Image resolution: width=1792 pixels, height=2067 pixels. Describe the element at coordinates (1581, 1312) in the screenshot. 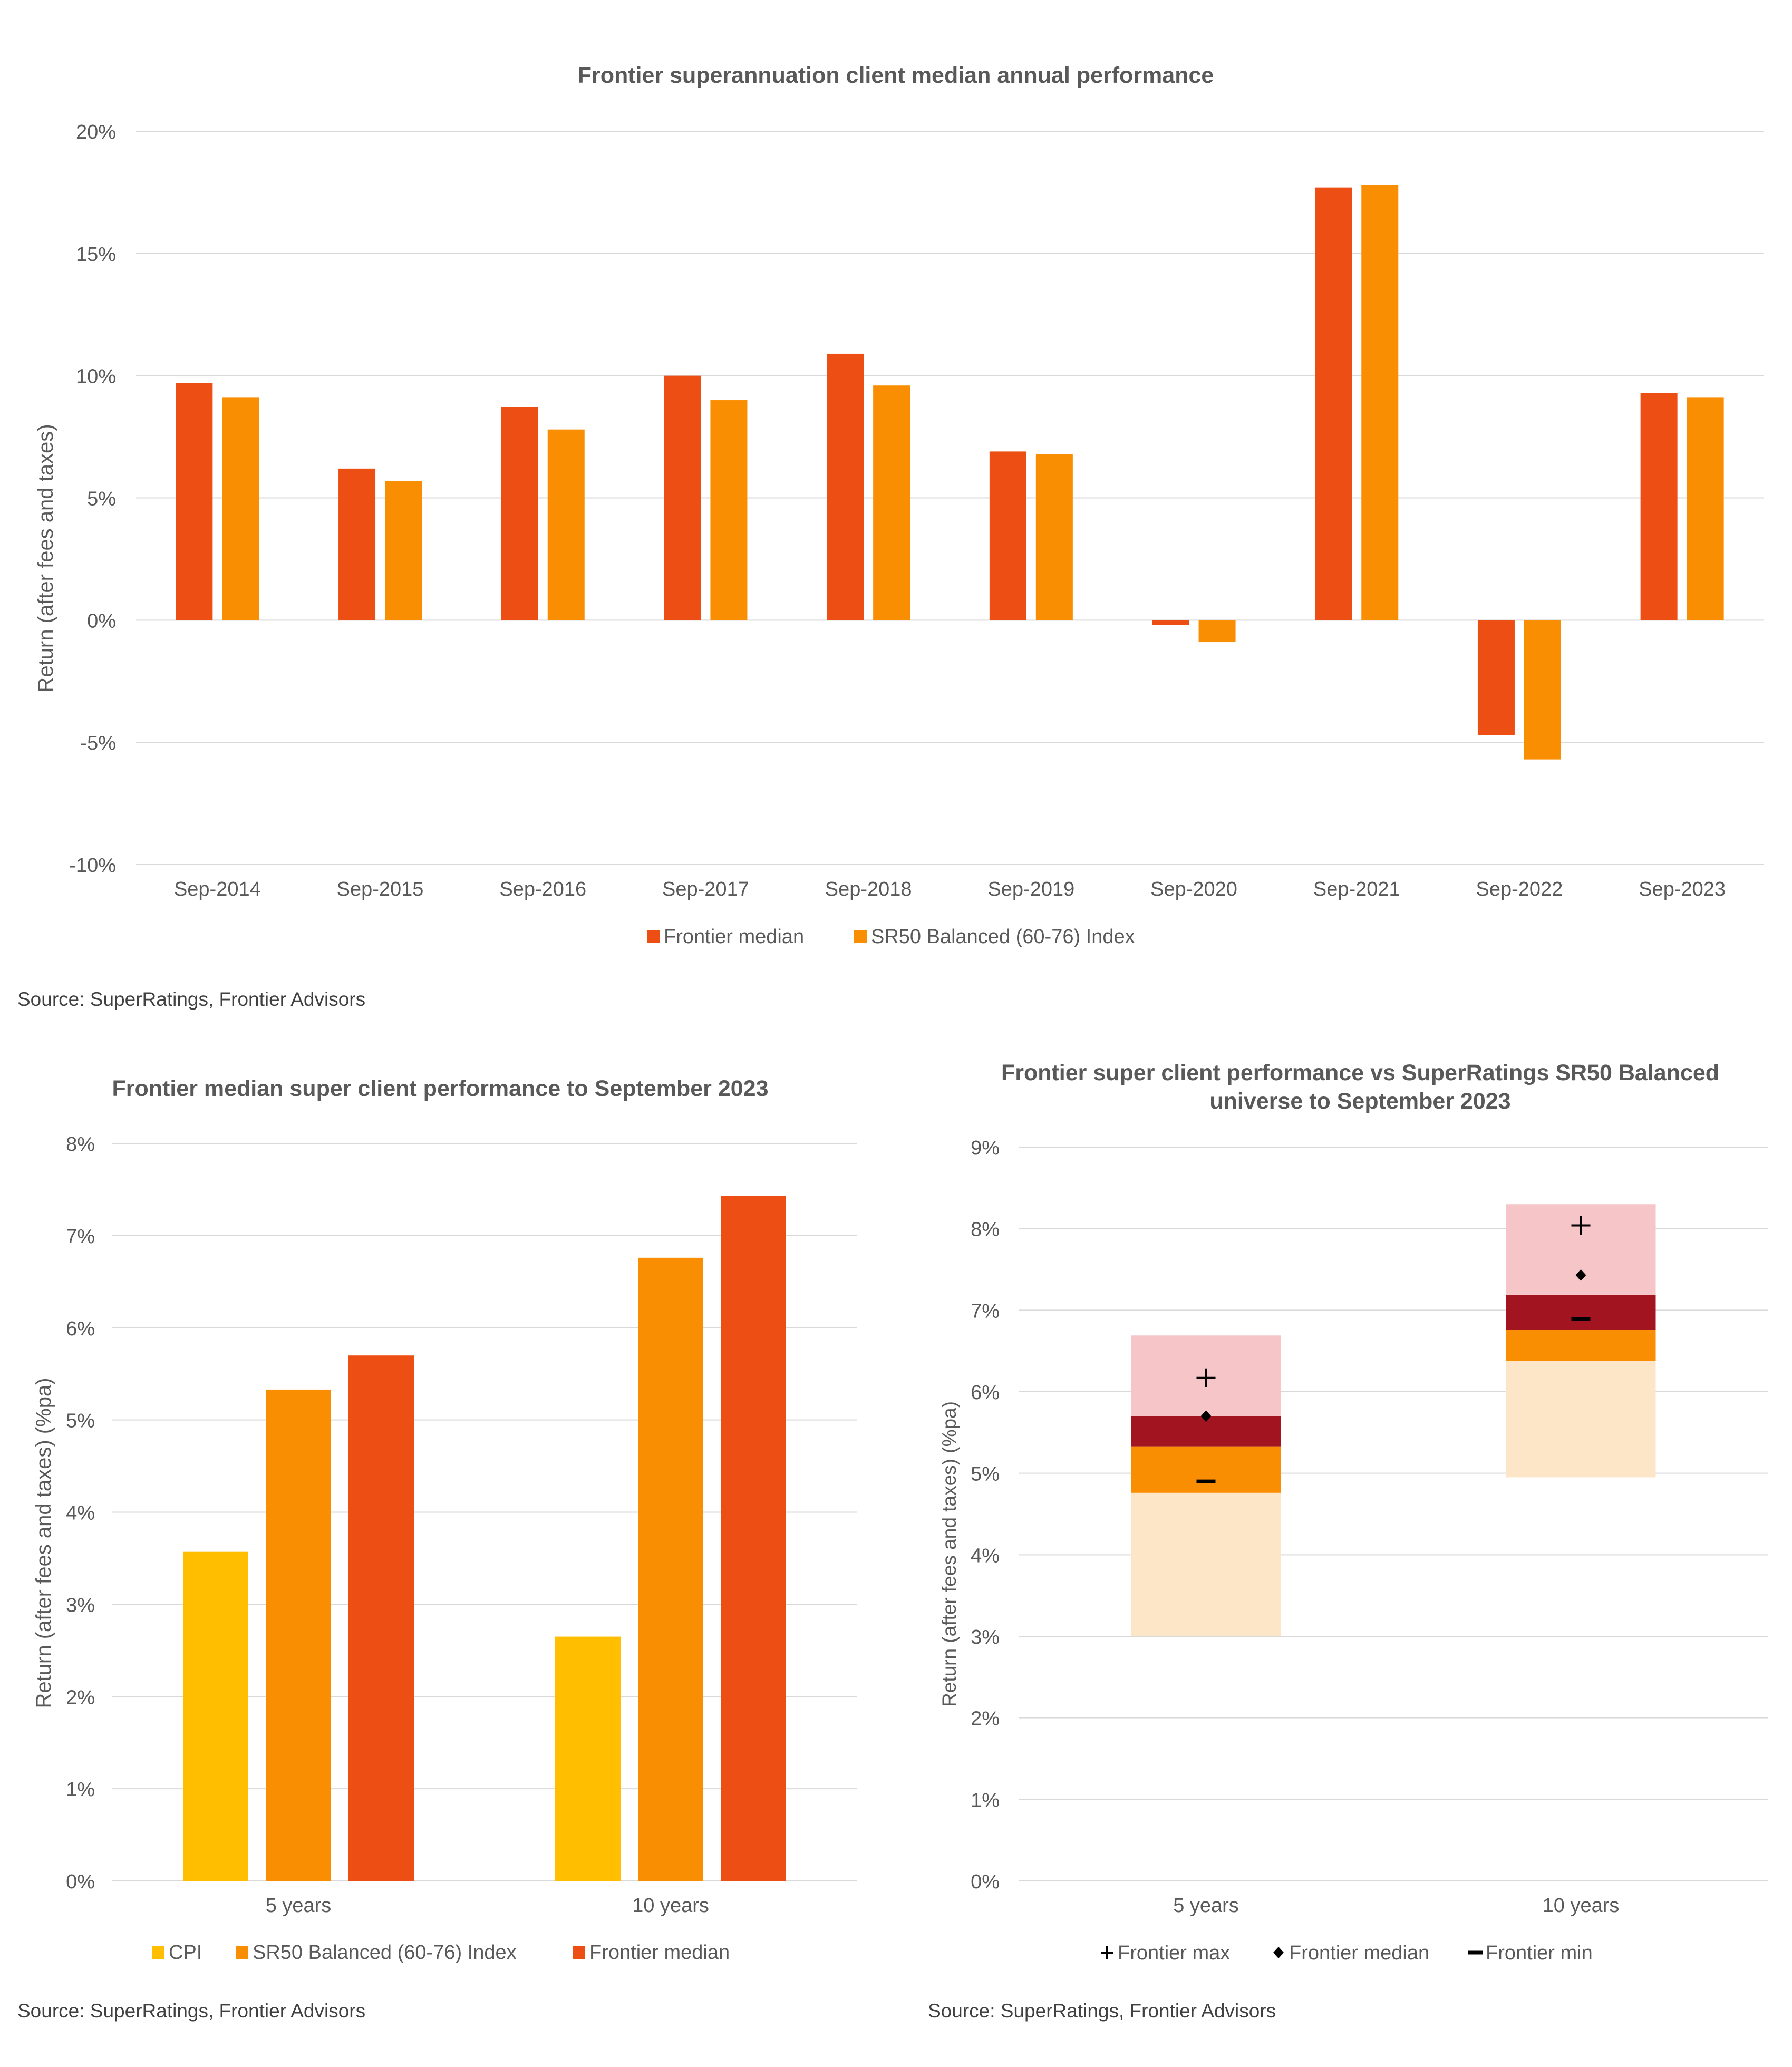

I see `range-third-quartile` at that location.